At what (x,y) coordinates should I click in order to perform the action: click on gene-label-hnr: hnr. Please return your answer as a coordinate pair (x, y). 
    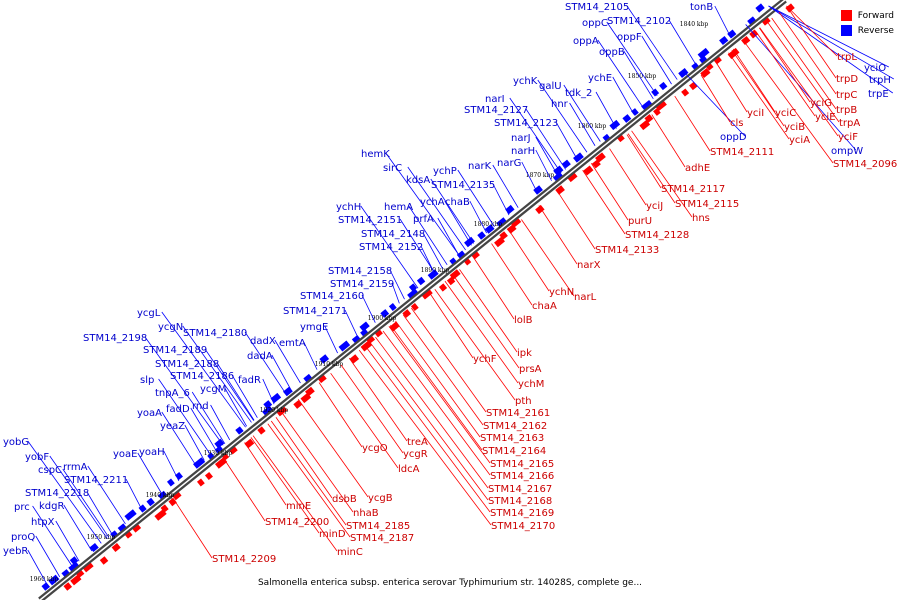
    Looking at the image, I should click on (560, 104).